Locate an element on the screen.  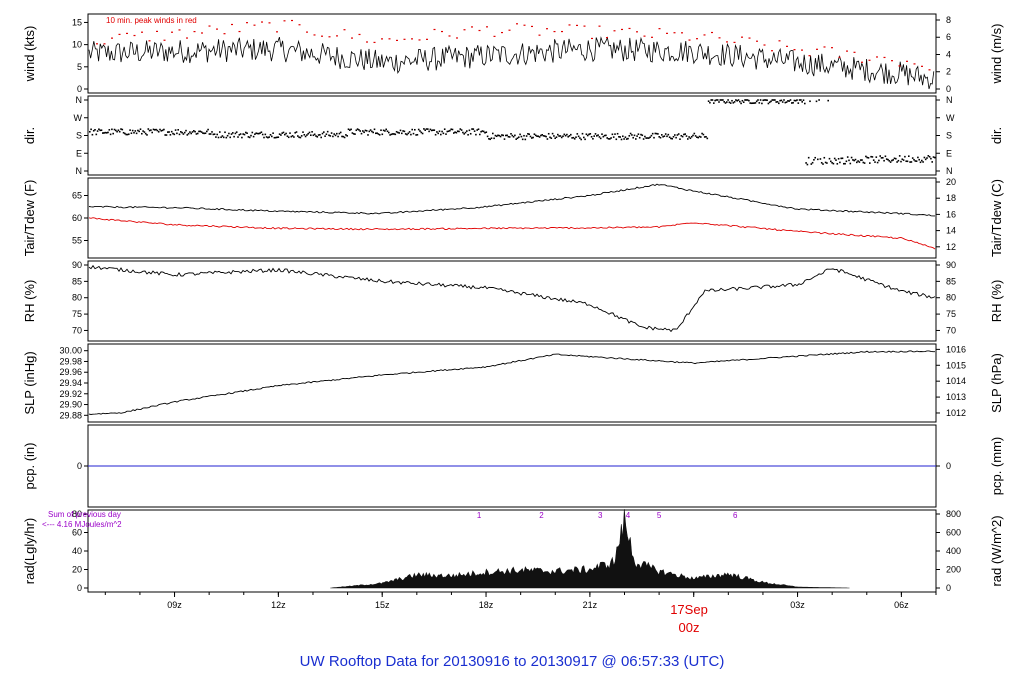
right-tick-label: W is located at coordinates (950, 118).